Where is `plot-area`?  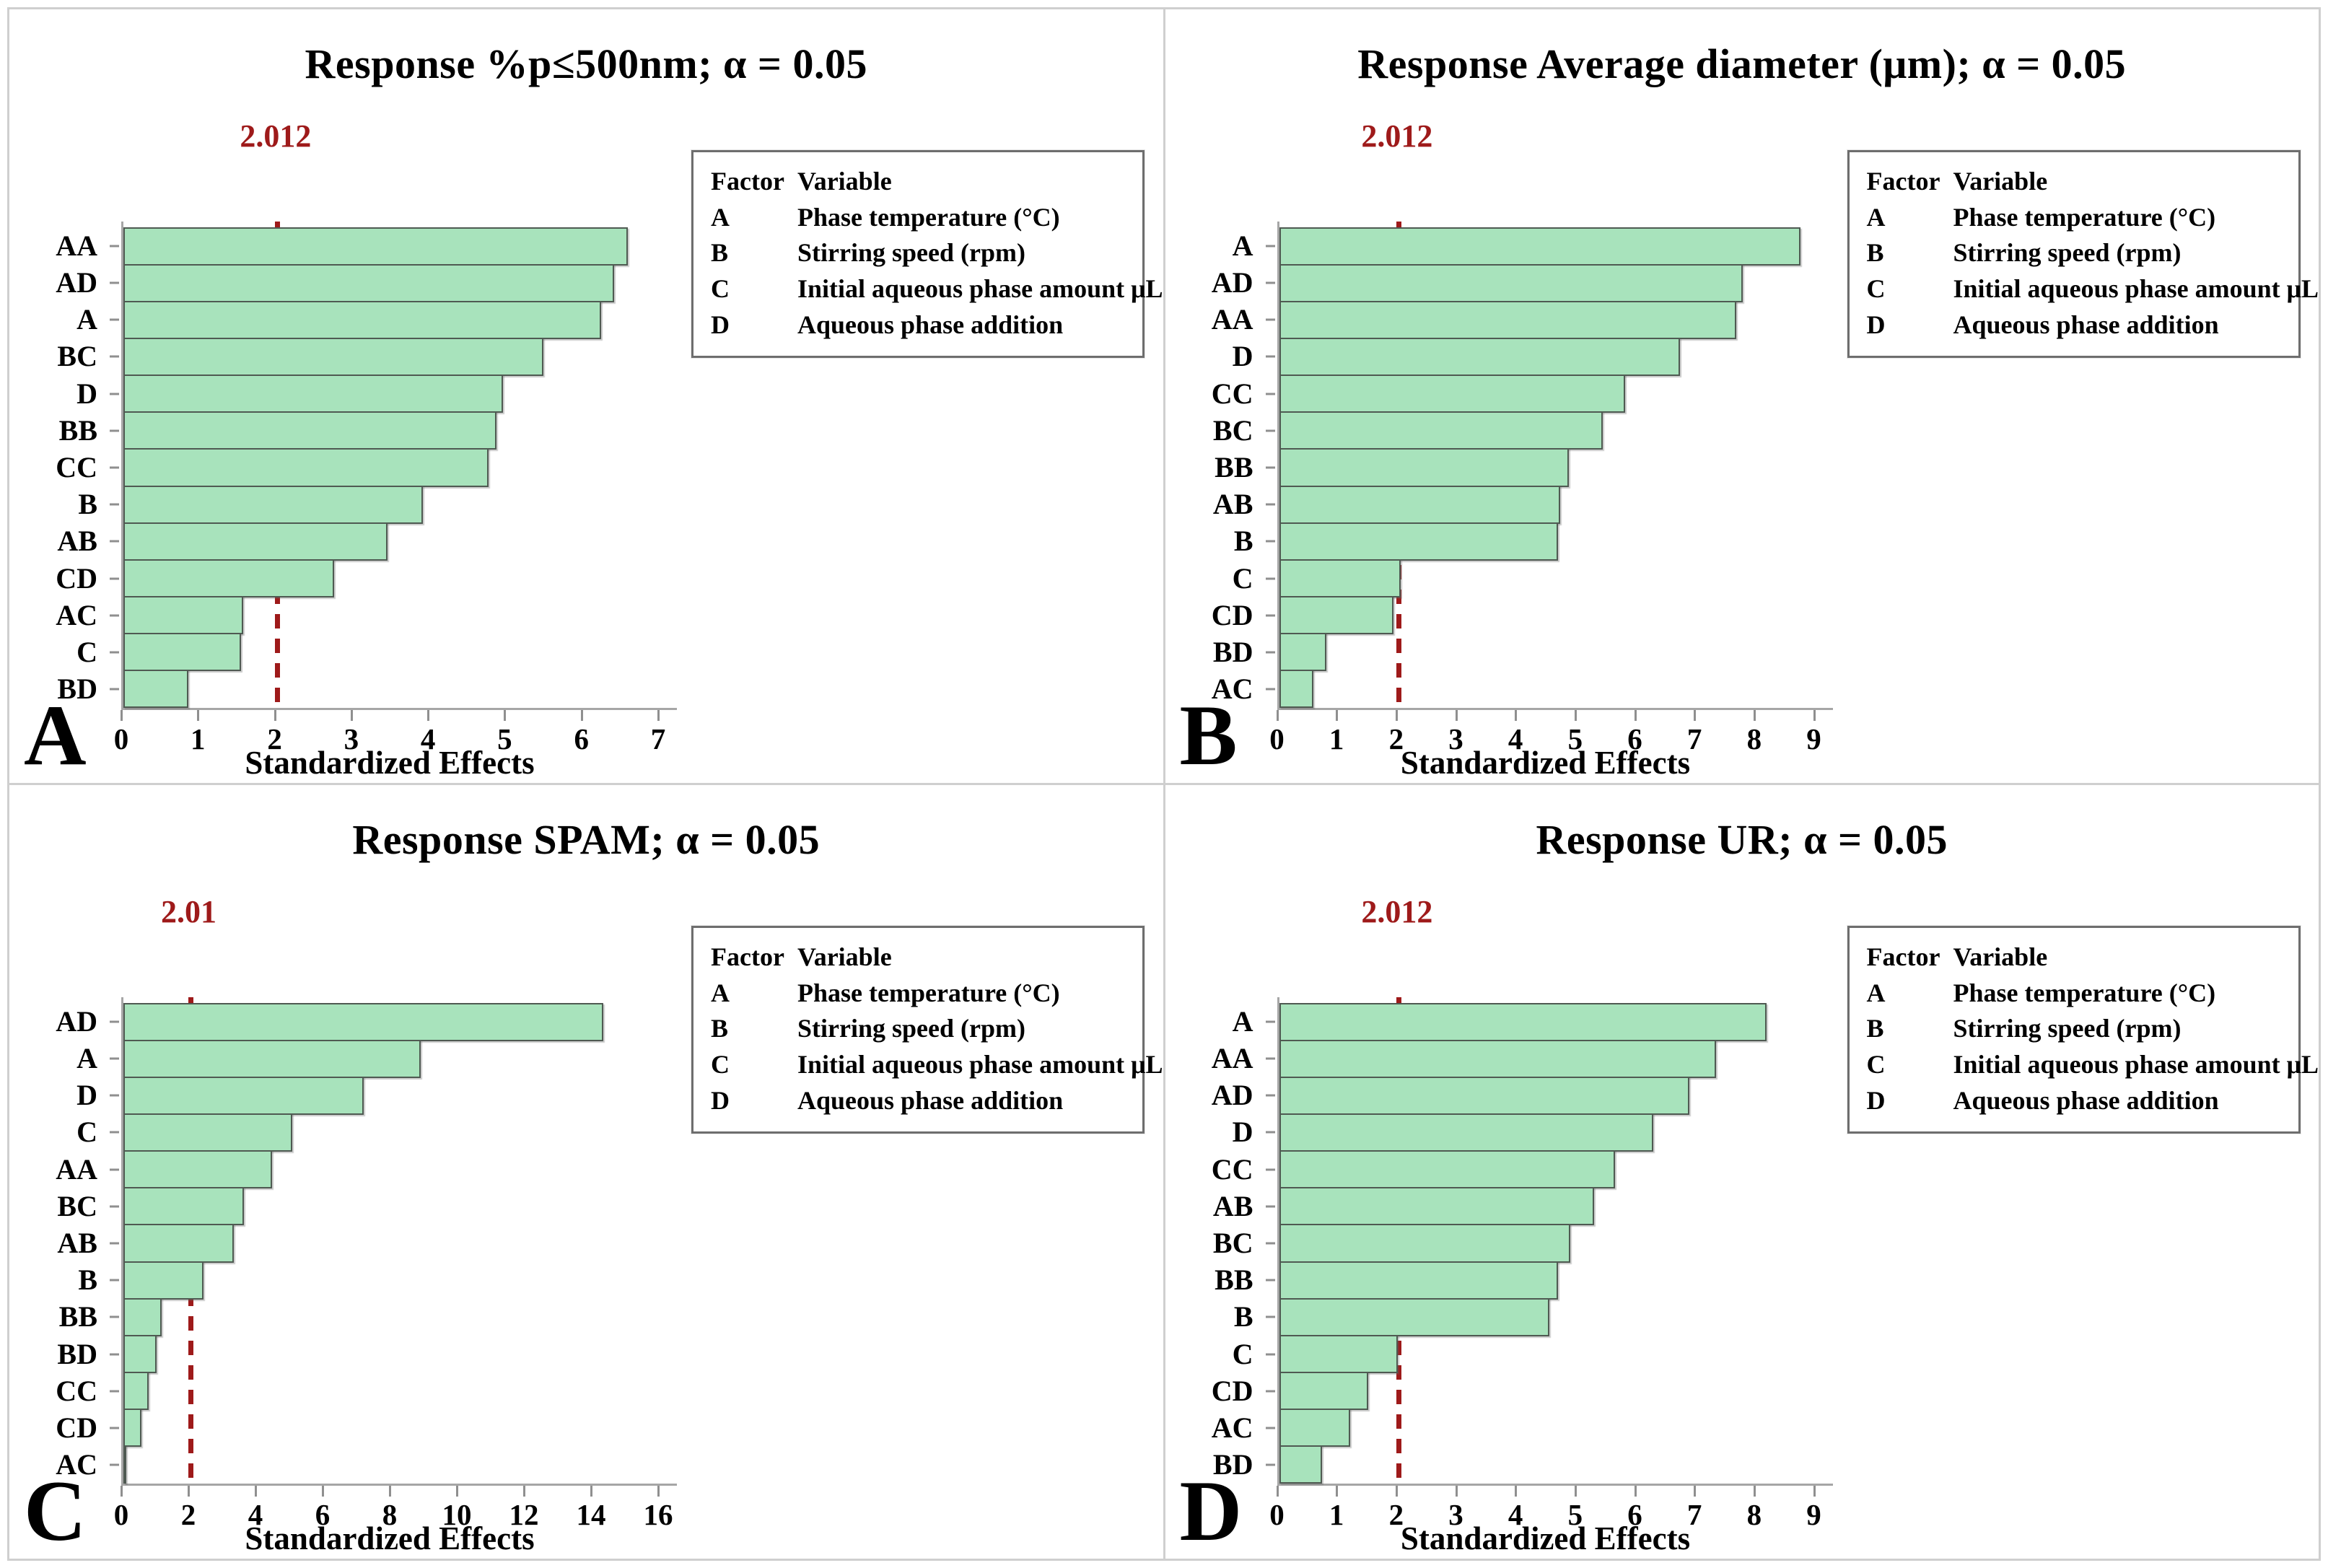 plot-area is located at coordinates (1545, 465).